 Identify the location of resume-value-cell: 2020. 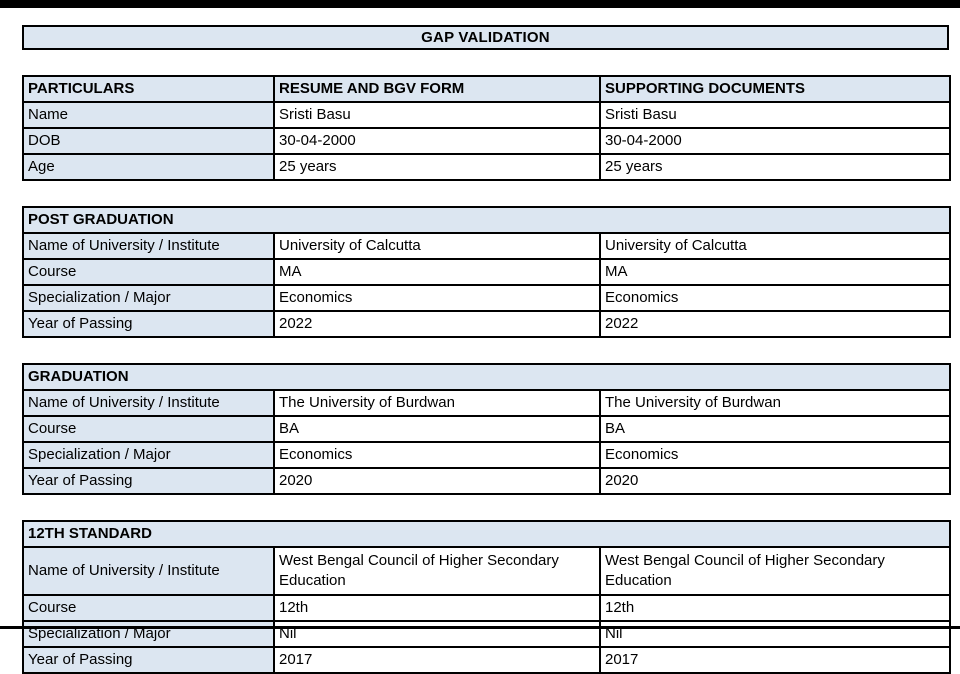
(437, 481).